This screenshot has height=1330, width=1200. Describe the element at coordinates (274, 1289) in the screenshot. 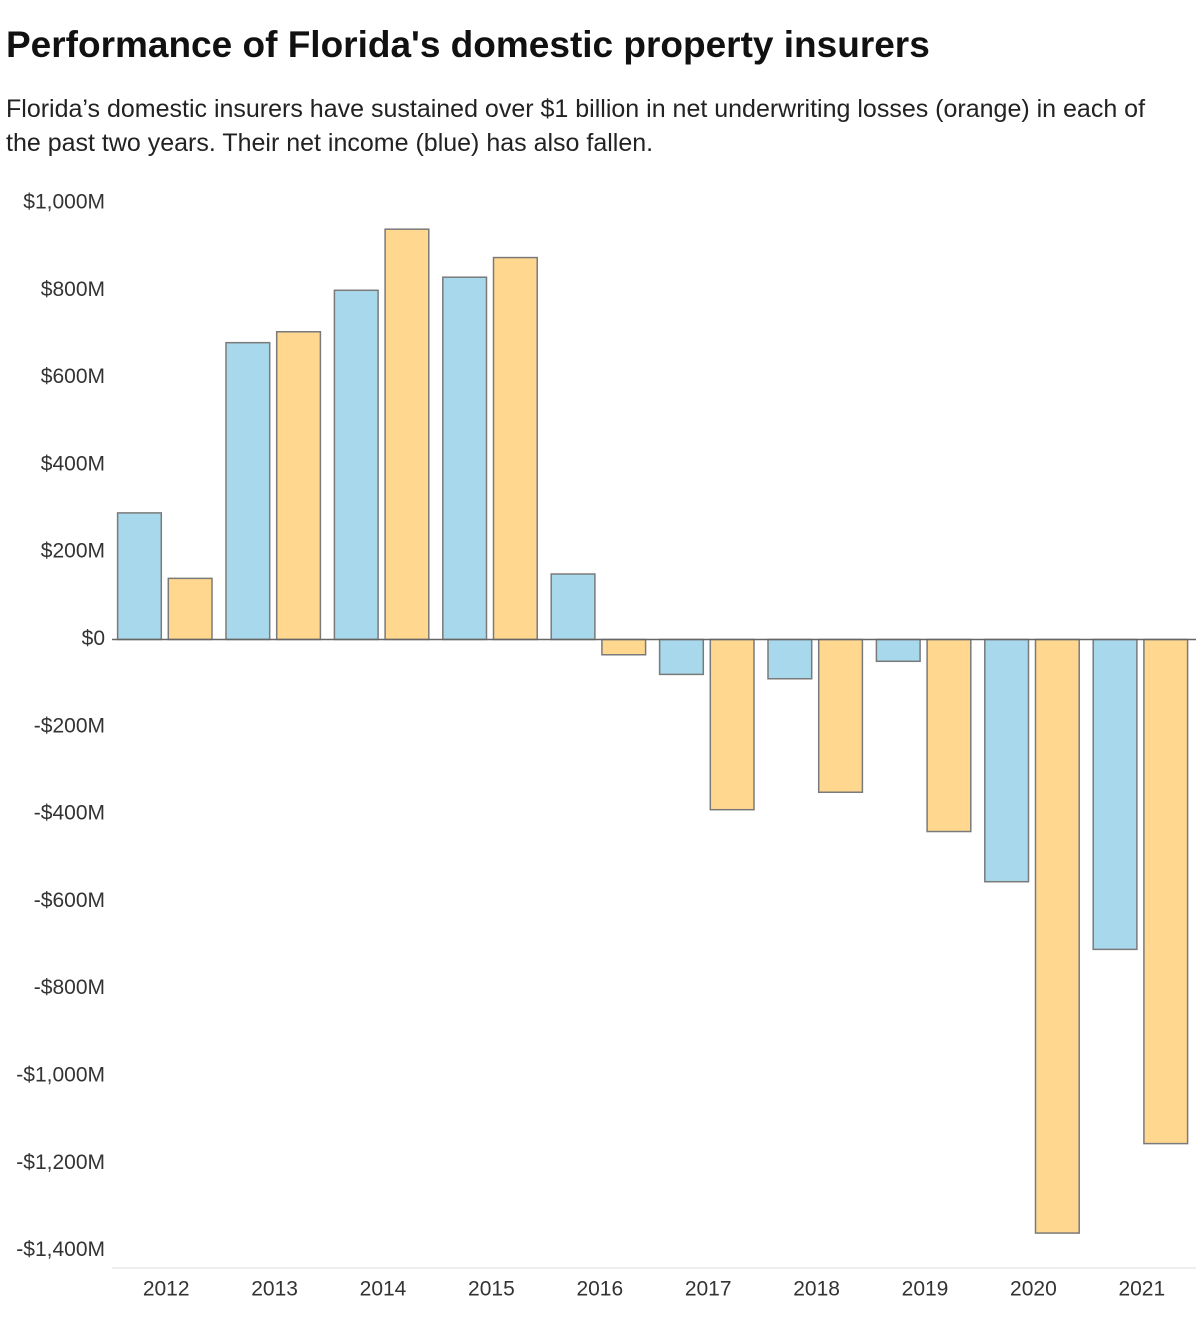

I see `x-tick-label: 2013` at that location.